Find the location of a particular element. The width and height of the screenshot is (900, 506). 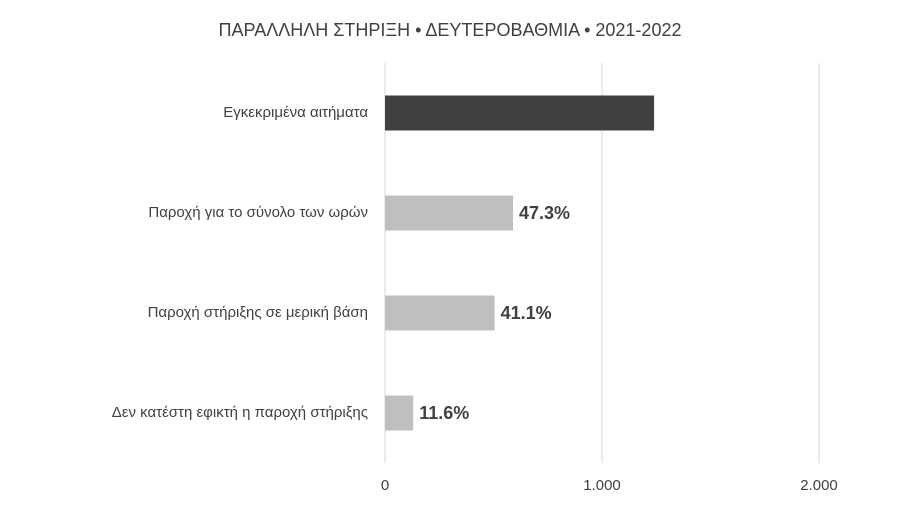

y-tick-label: Δεν κατέστη εφικτή η παροχή στήριξης is located at coordinates (240, 412).